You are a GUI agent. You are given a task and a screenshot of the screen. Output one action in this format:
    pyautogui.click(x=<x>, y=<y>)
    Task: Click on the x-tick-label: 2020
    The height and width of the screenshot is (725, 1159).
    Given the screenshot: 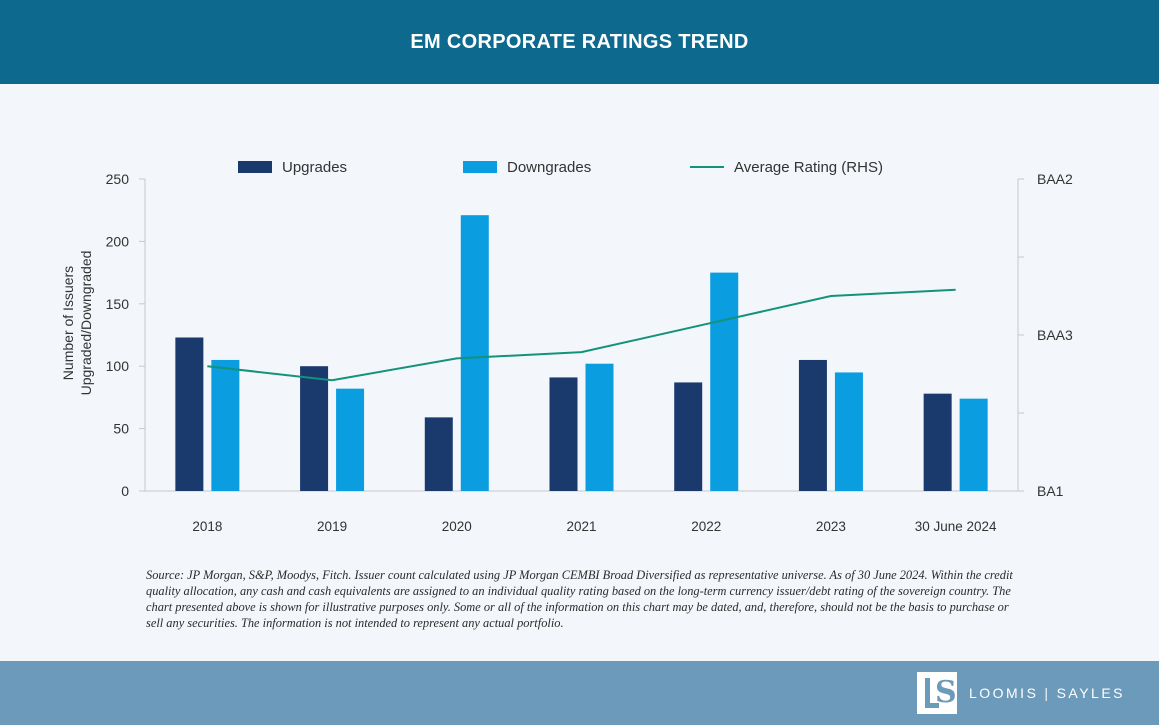 What is the action you would take?
    pyautogui.click(x=457, y=526)
    